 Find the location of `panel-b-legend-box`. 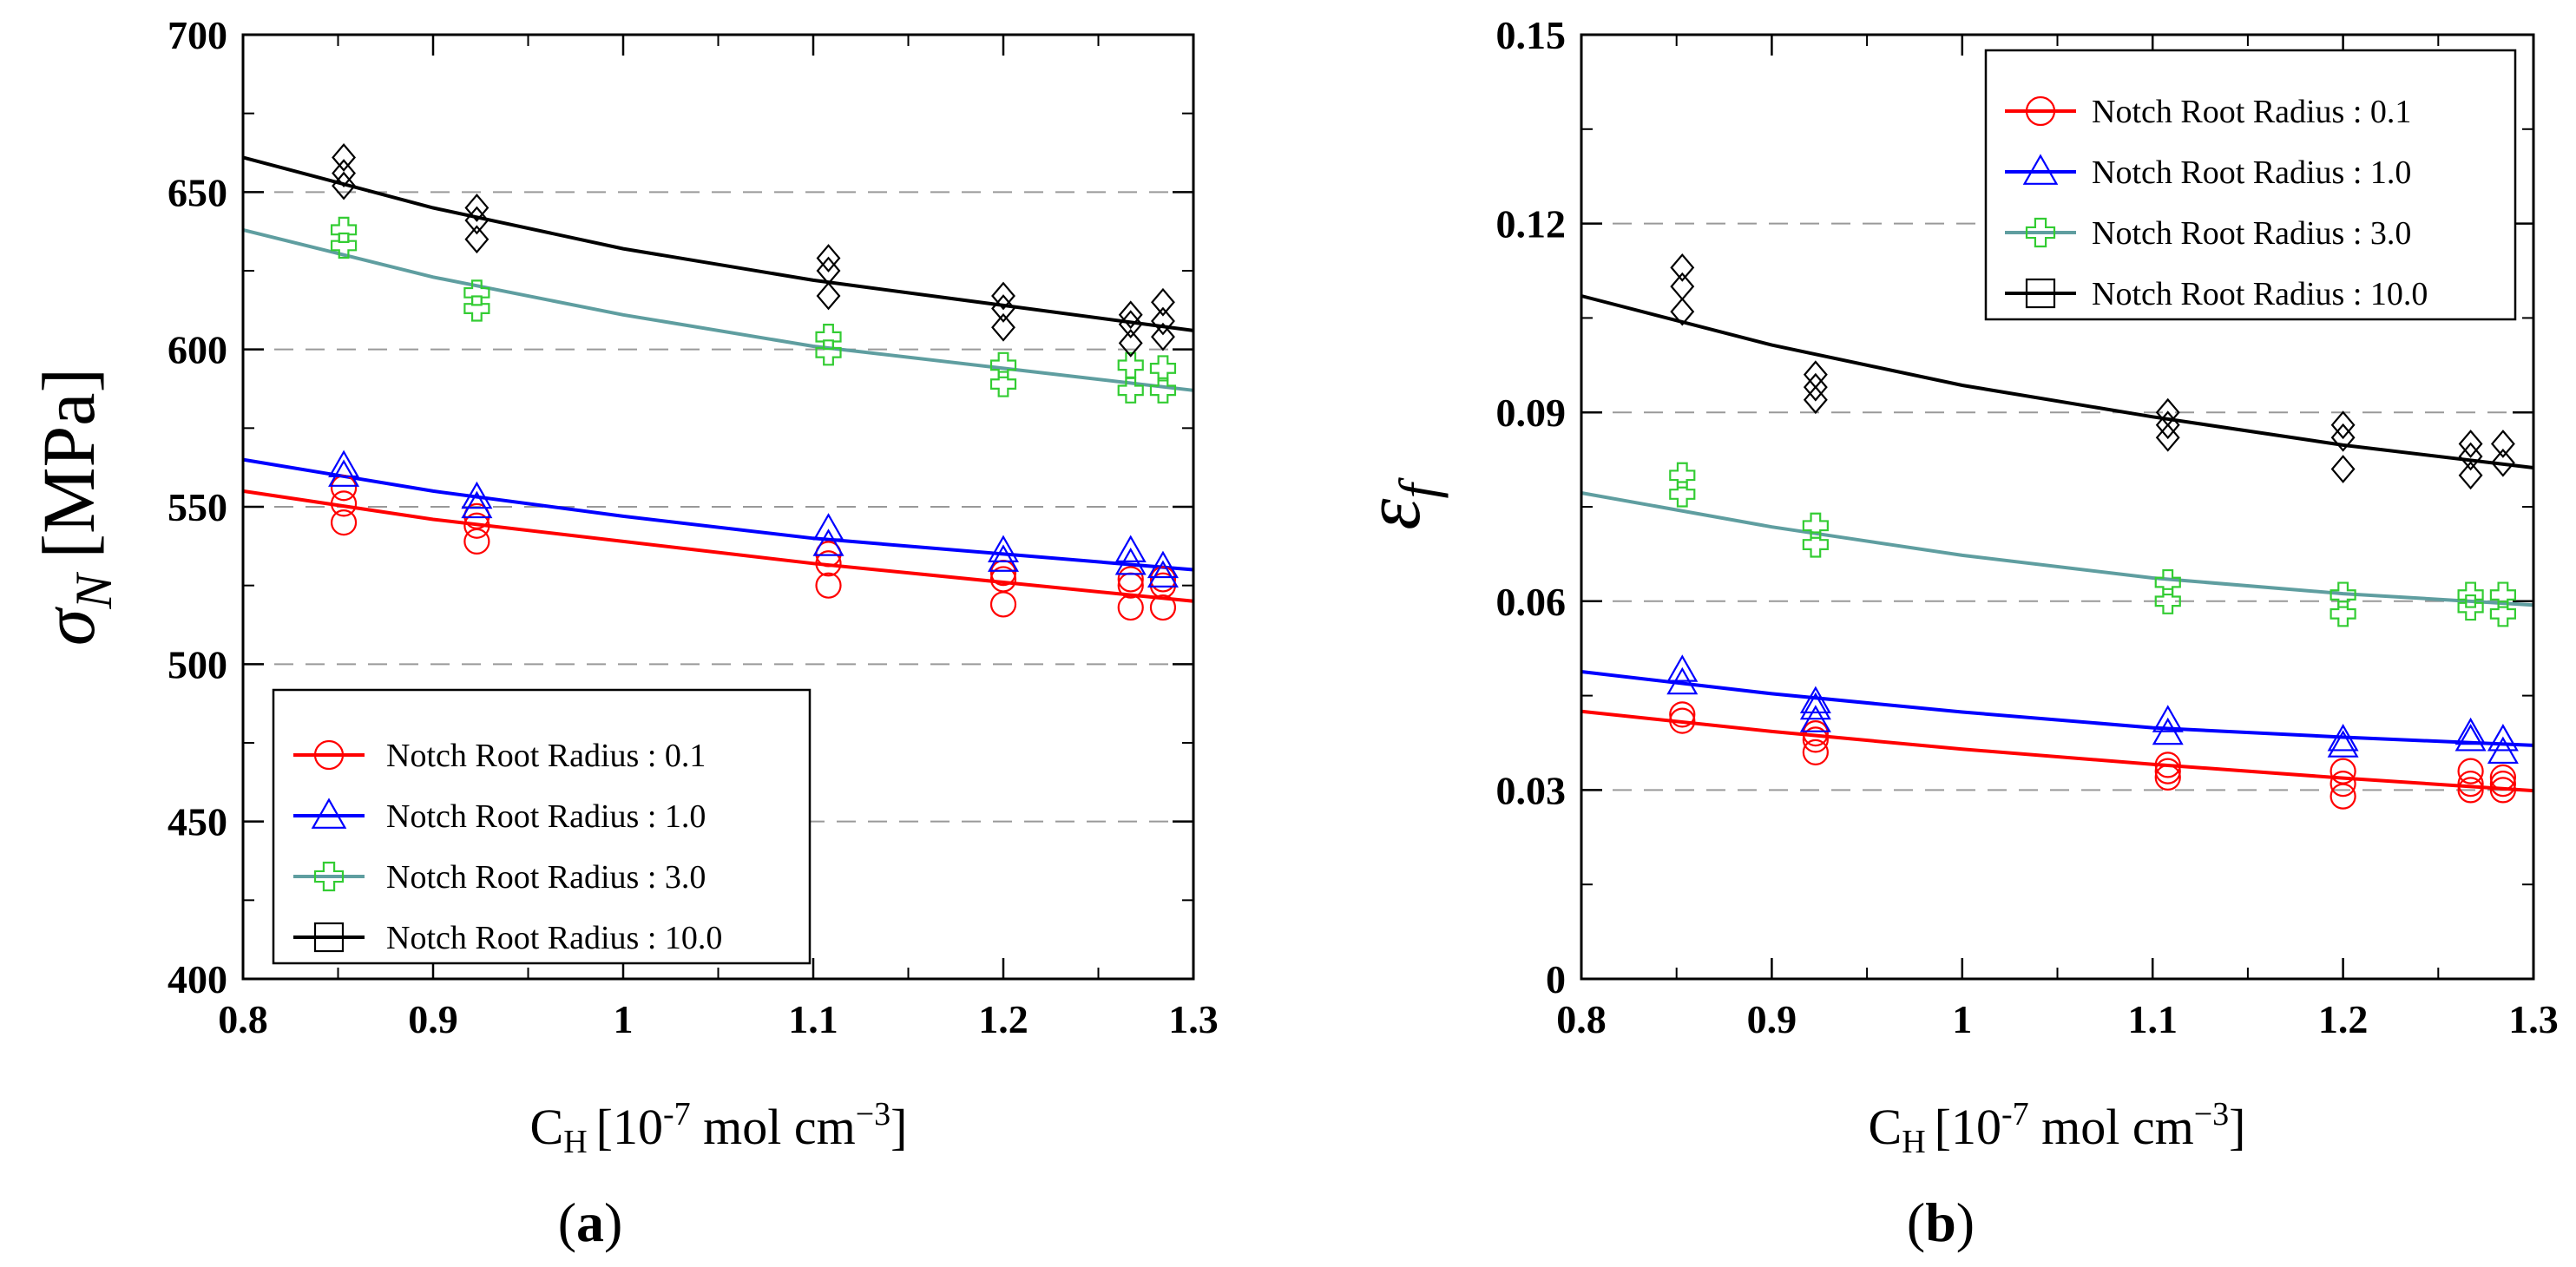

panel-b-legend-box is located at coordinates (2250, 185).